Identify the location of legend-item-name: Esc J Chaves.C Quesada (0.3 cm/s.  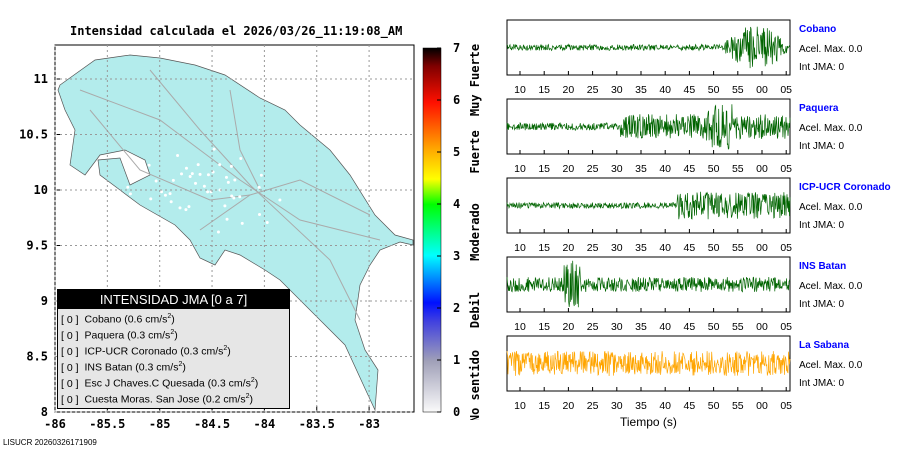
(167, 383).